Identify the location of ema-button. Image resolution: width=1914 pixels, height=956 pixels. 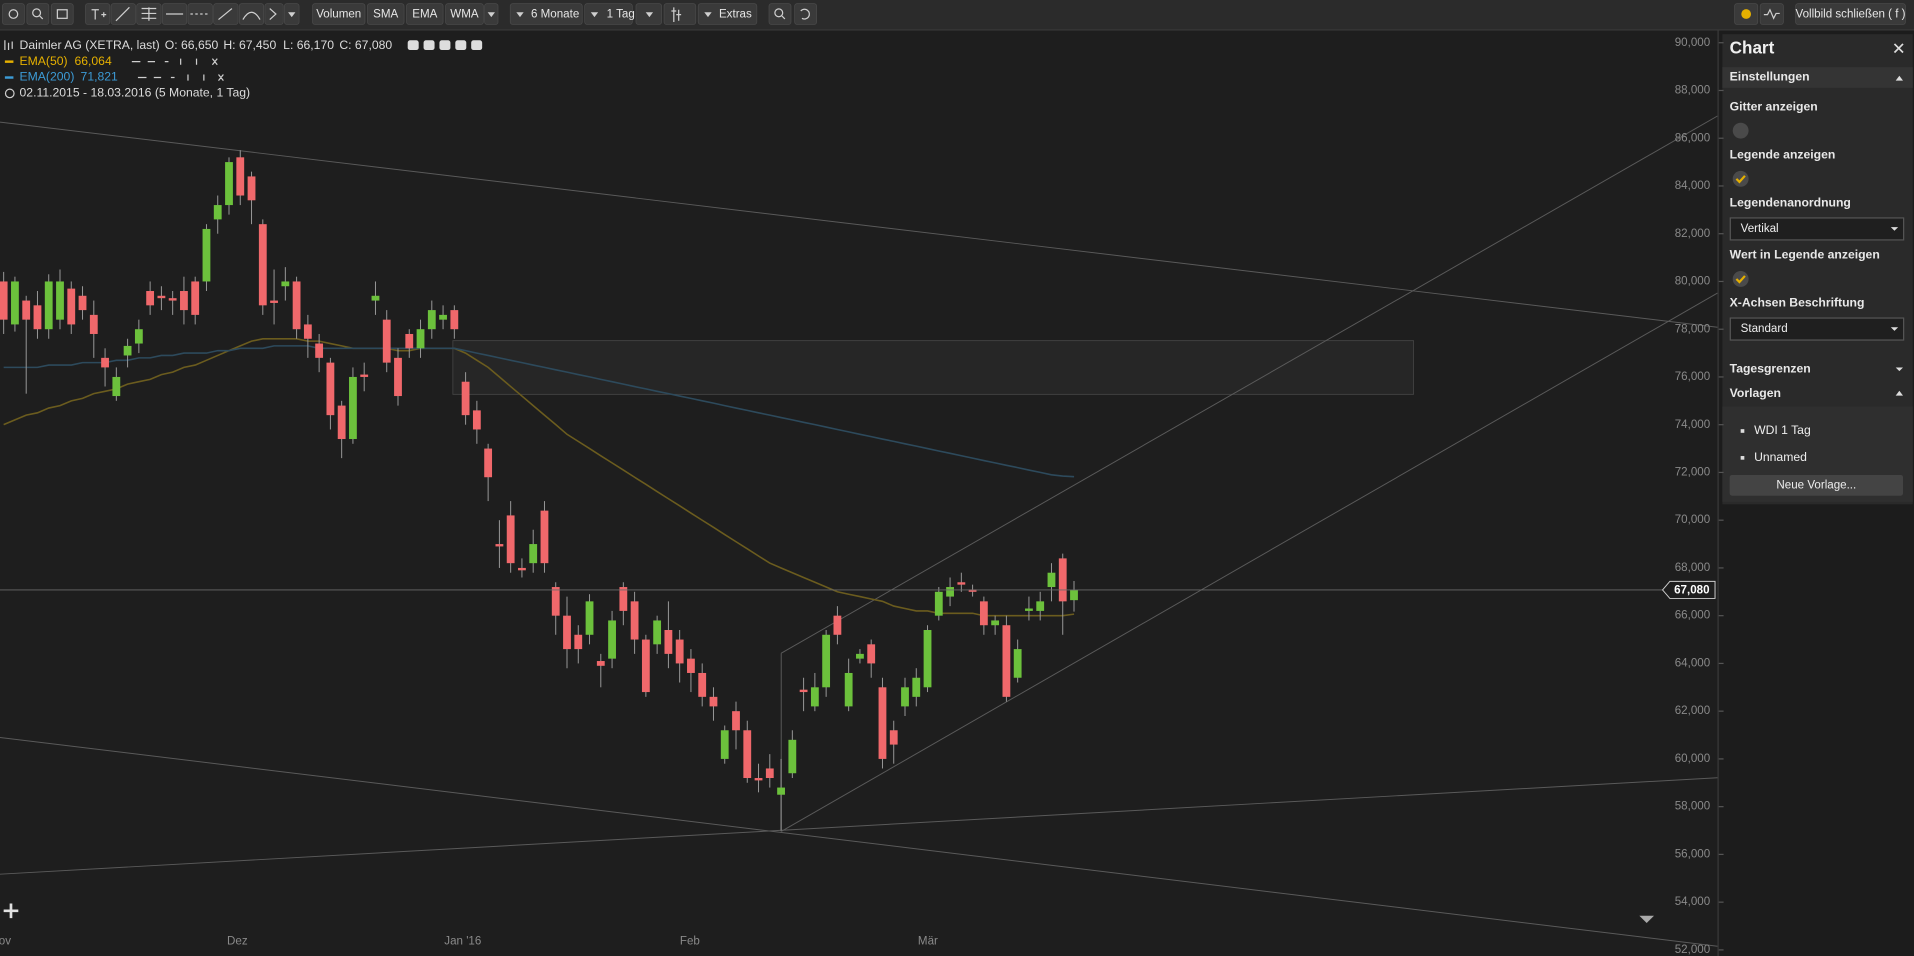
(425, 14).